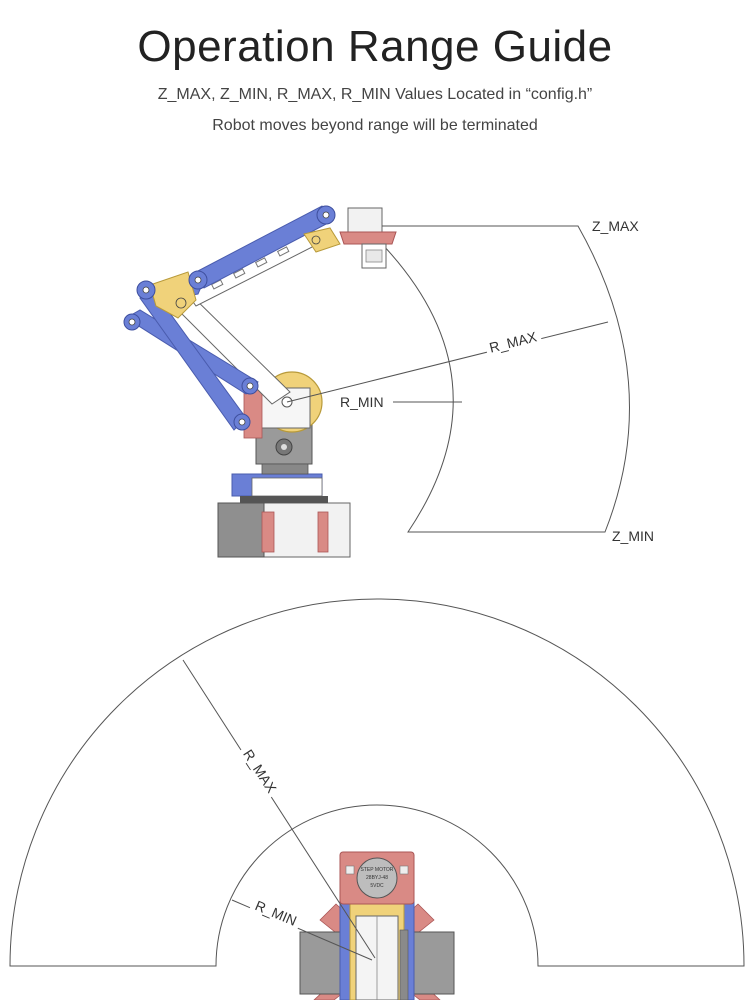 This screenshot has height=1000, width=750. Describe the element at coordinates (633, 536) in the screenshot. I see `side-z-min-label: Z_MIN` at that location.